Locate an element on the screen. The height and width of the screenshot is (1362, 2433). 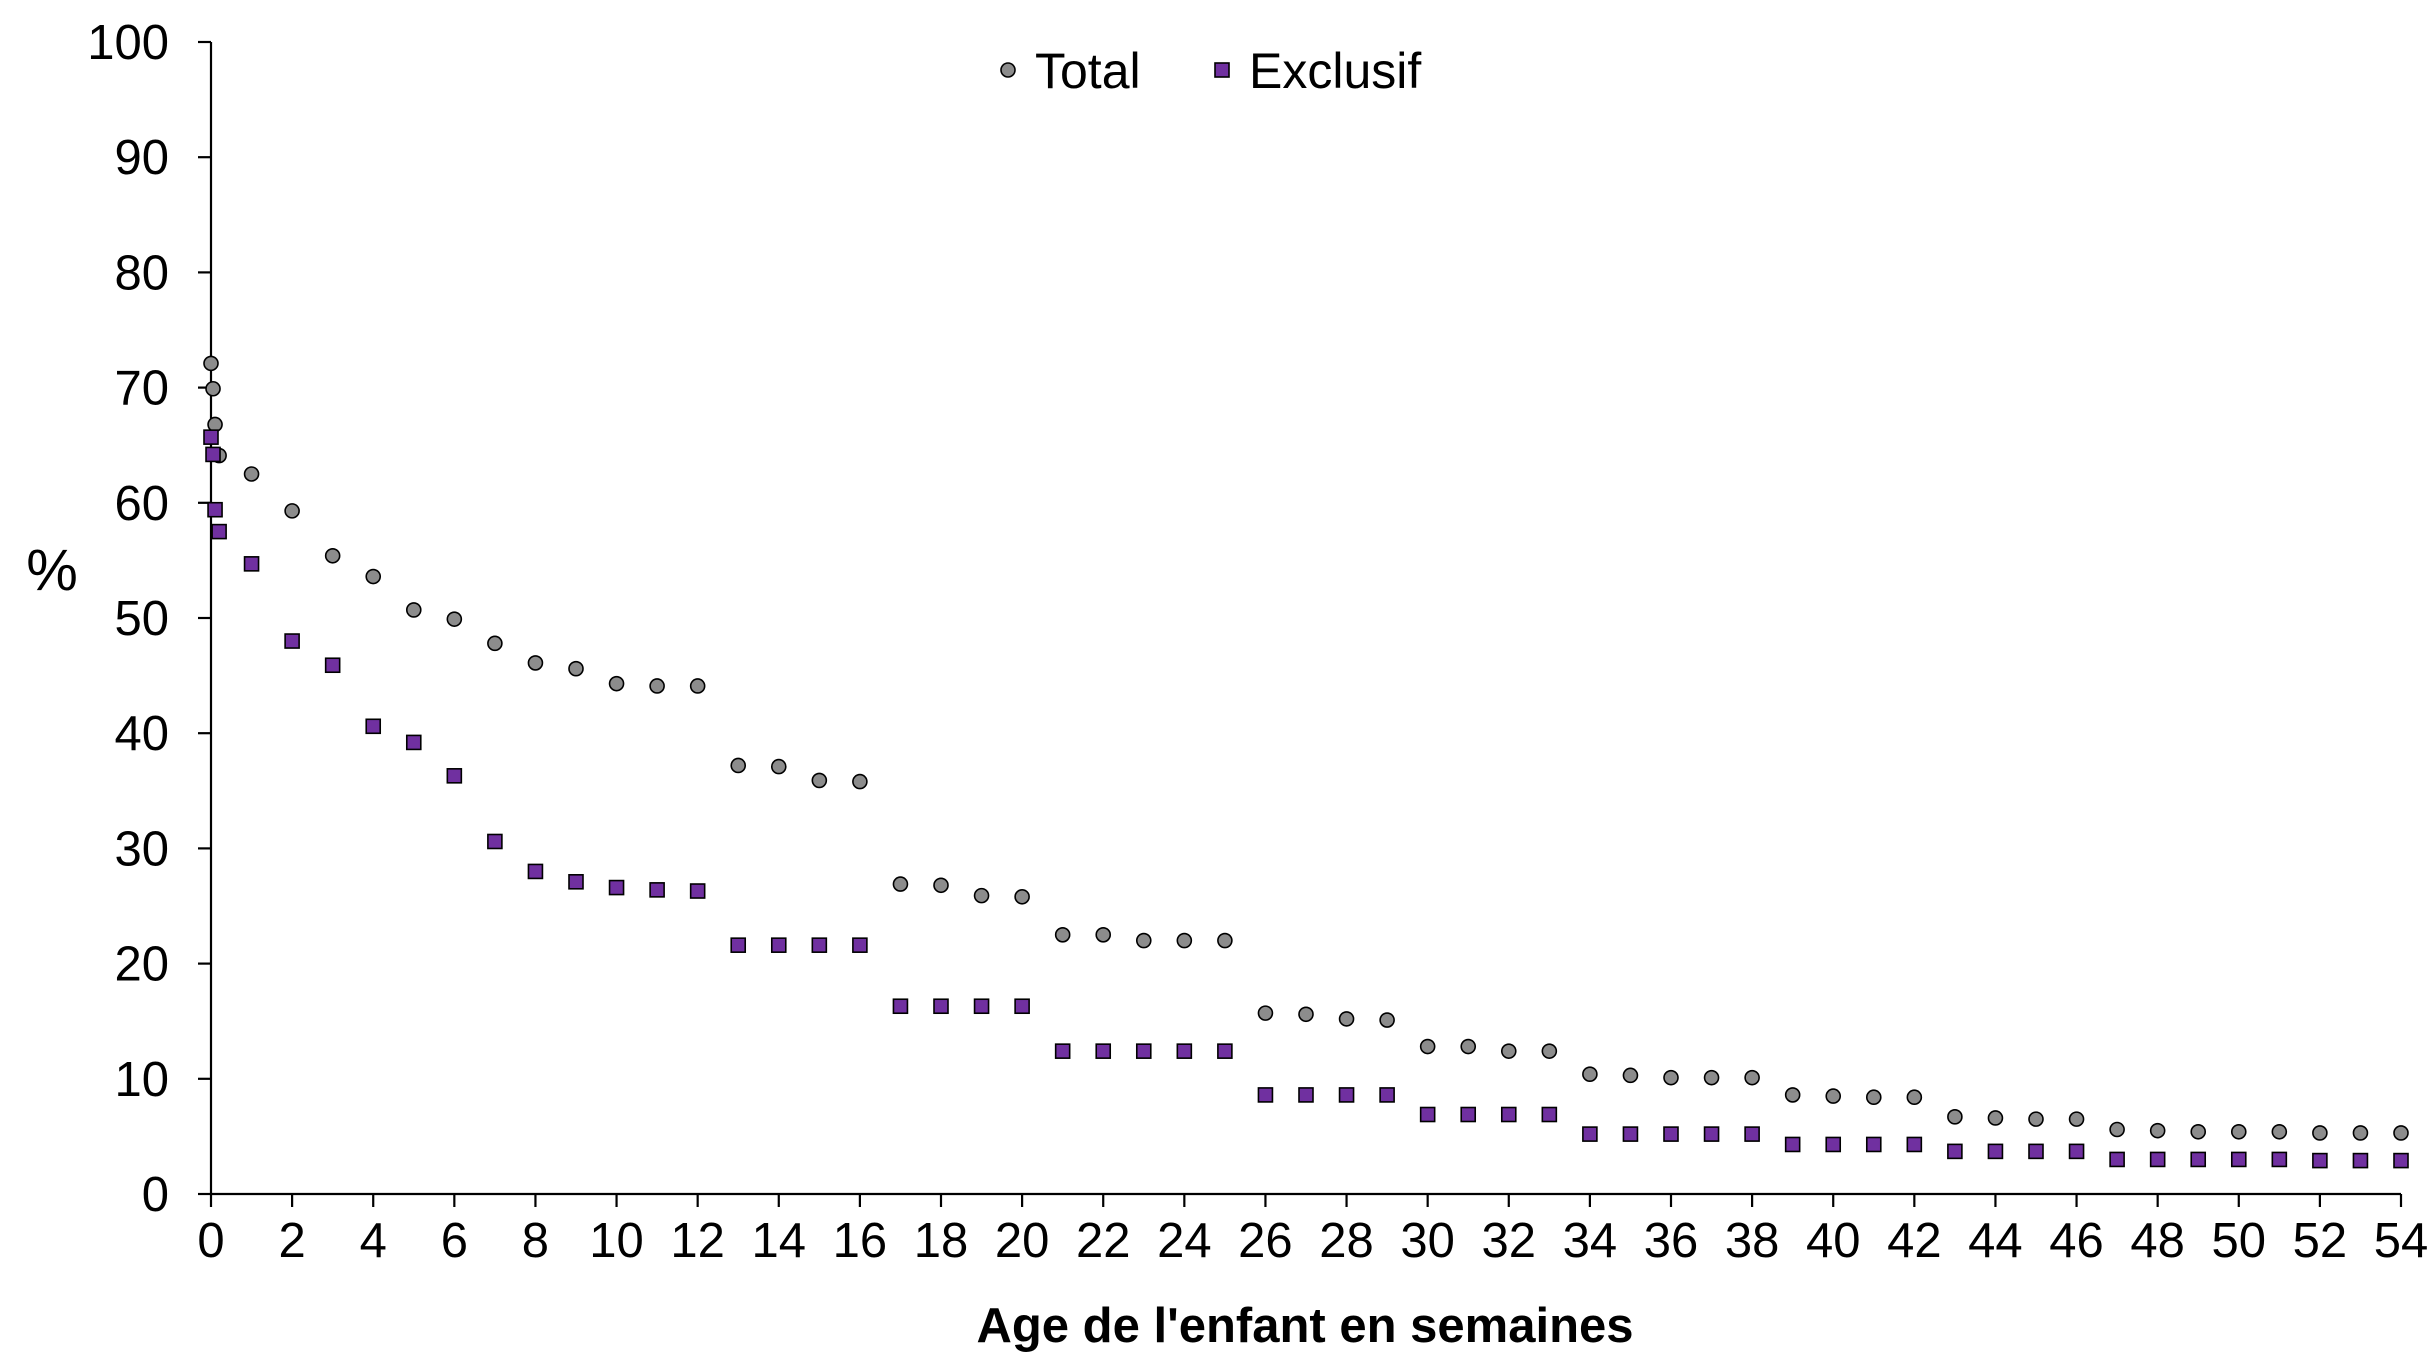
x-tick-label: 4 is located at coordinates (373, 1241).